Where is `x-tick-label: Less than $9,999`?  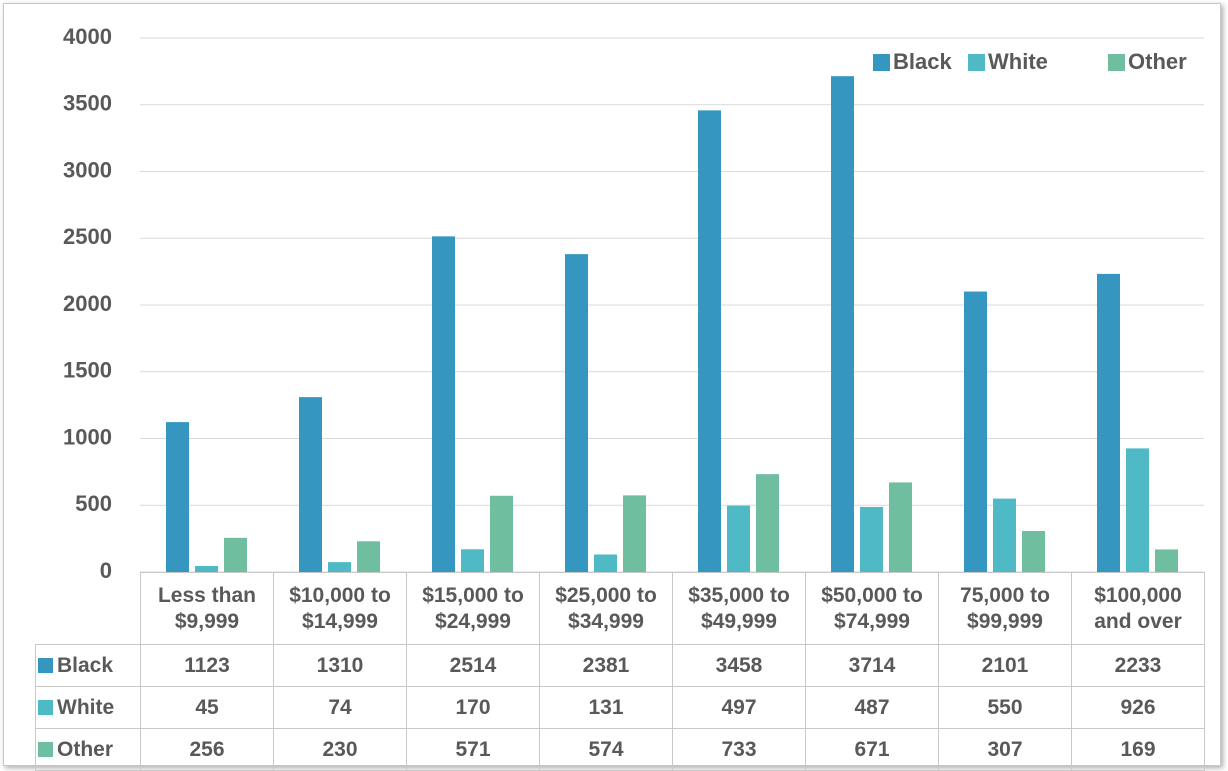
x-tick-label: Less than $9,999 is located at coordinates (207, 608).